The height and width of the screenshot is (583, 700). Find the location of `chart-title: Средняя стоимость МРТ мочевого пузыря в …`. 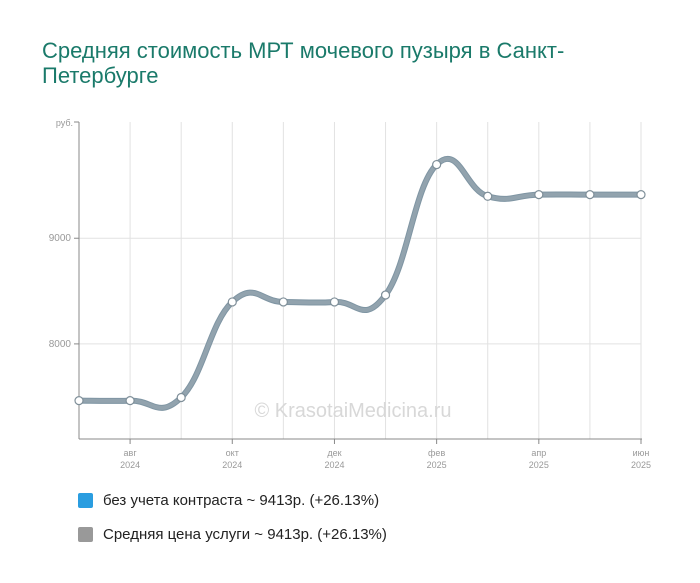

chart-title: Средняя стоимость МРТ мочевого пузыря в … is located at coordinates (303, 63).